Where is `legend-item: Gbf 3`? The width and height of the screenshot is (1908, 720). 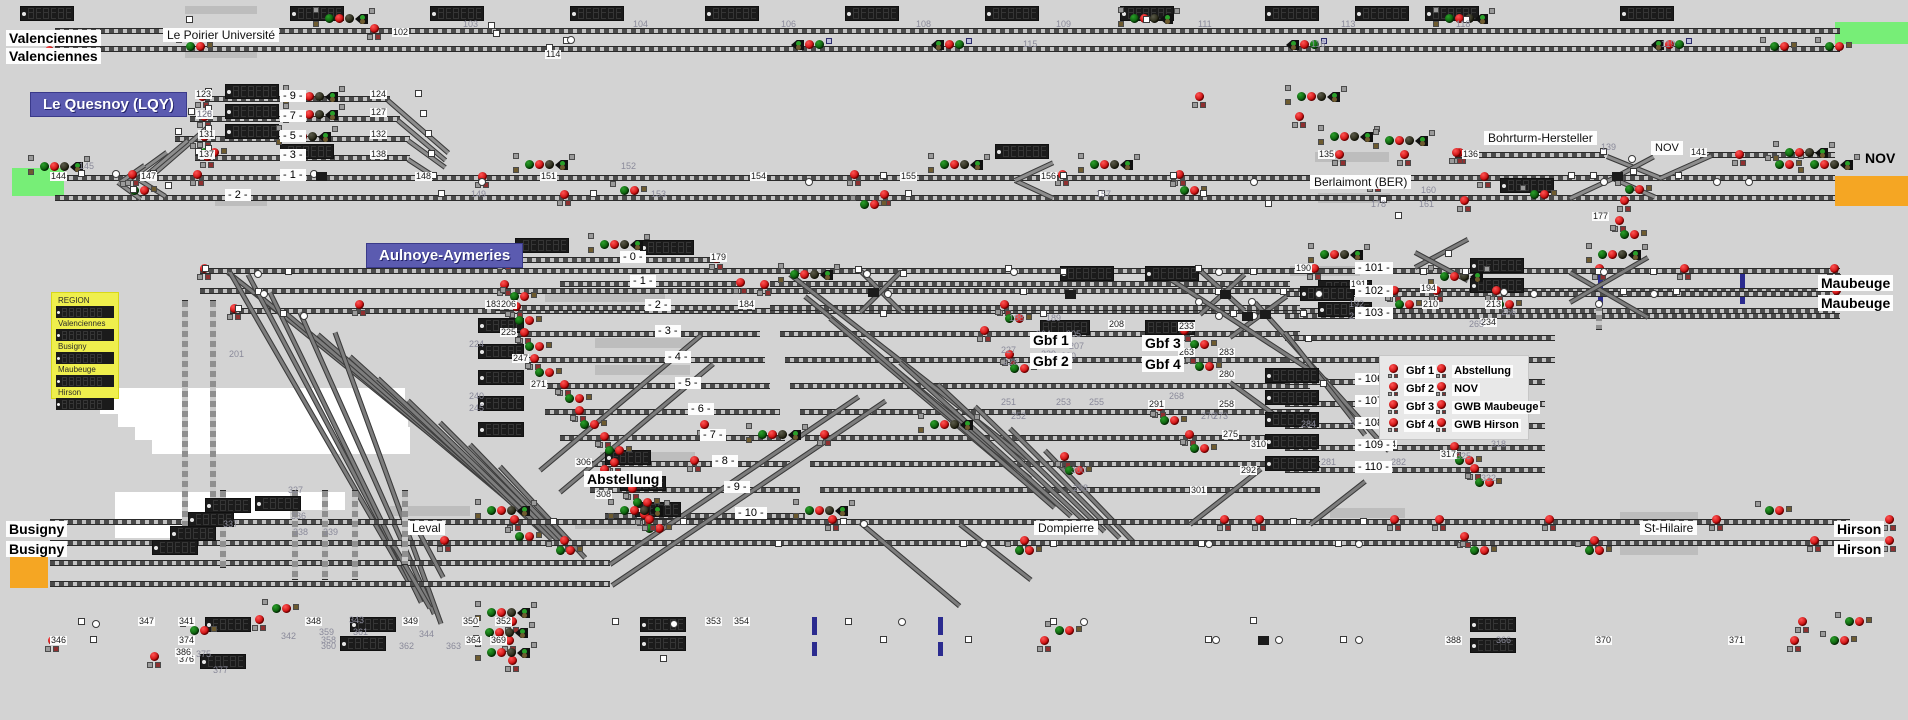
legend-item: Gbf 3 is located at coordinates (1412, 407).